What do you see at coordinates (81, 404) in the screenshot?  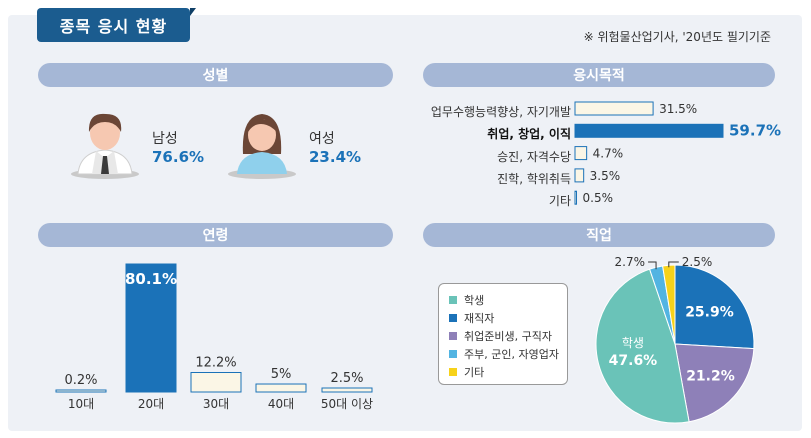 I see `age-category-label: 10대` at bounding box center [81, 404].